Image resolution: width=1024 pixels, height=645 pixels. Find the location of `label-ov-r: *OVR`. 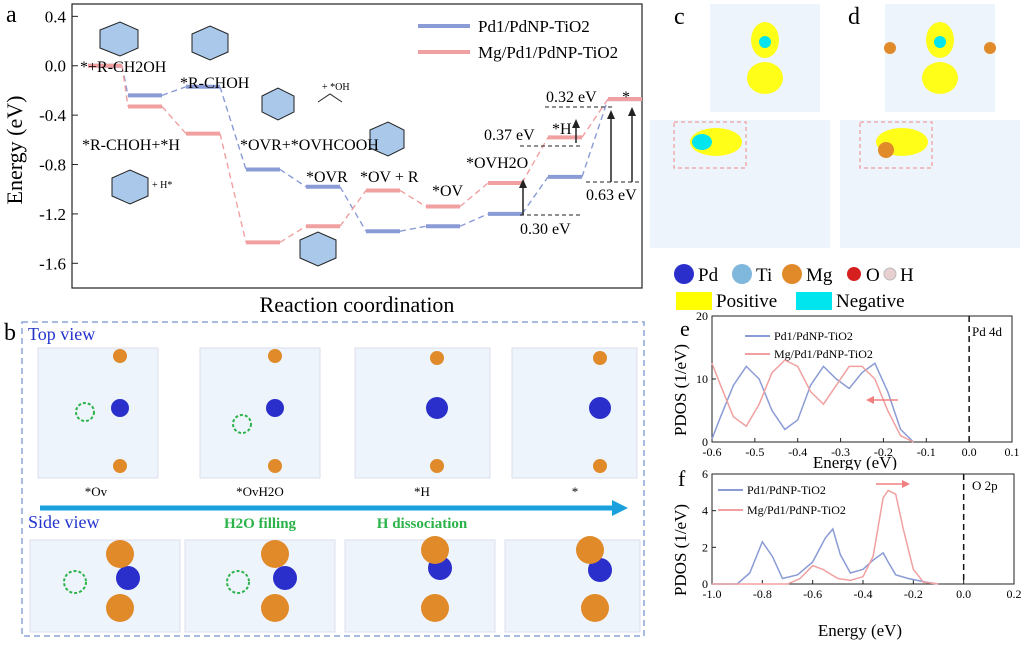

label-ov-r: *OVR is located at coordinates (327, 177).